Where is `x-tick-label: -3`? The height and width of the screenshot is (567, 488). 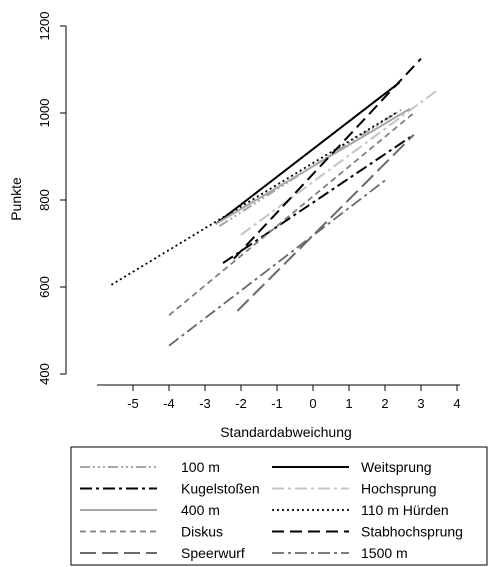 x-tick-label: -3 is located at coordinates (205, 403).